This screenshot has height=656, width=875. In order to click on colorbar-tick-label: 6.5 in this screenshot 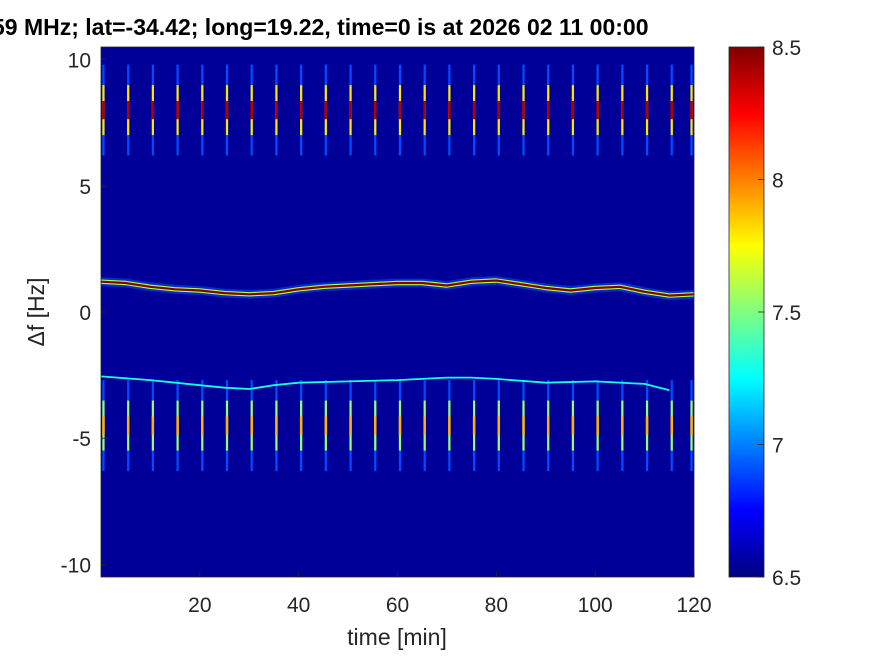, I will do `click(786, 578)`.